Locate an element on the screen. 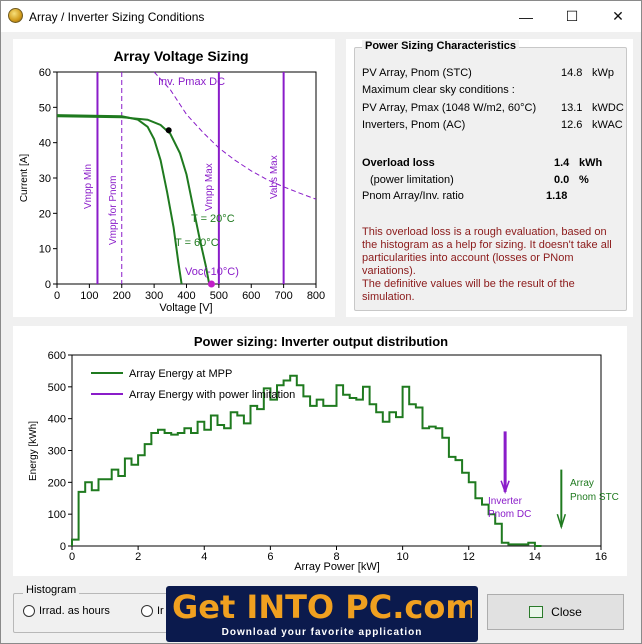  x-tick-label: 400 is located at coordinates (186, 296).